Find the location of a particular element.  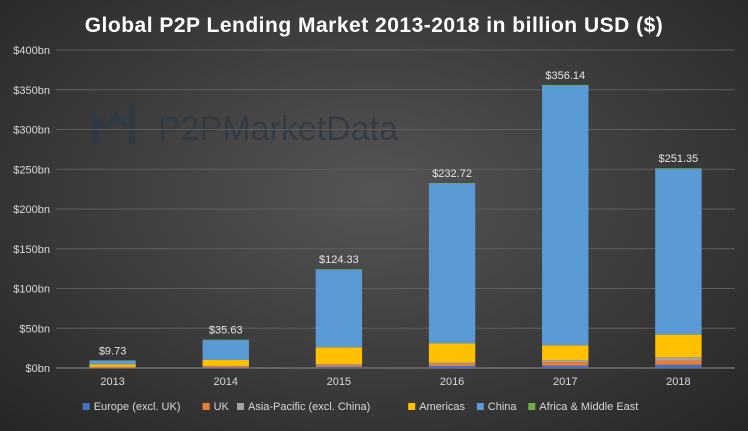

legend-label: Americas is located at coordinates (442, 407).